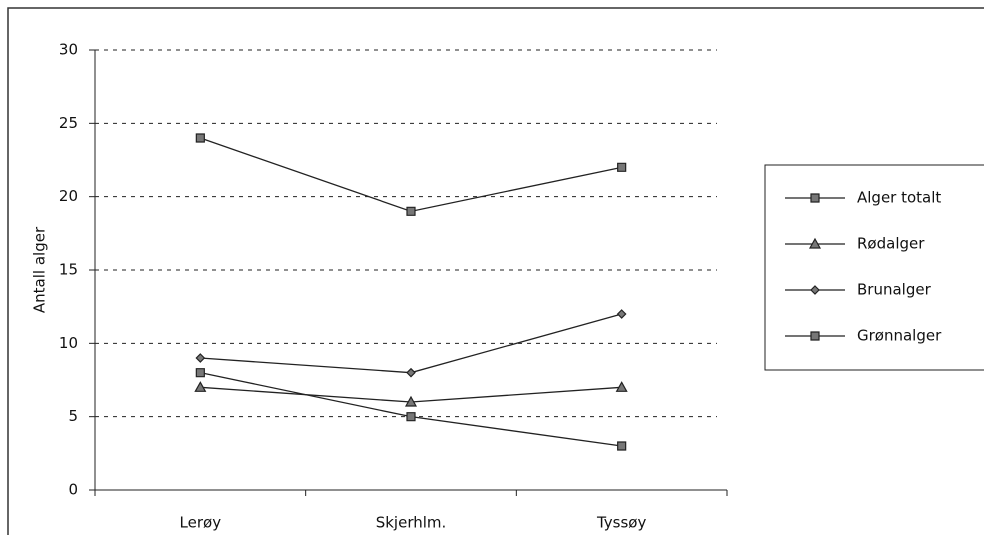  Describe the element at coordinates (891, 244) in the screenshot. I see `legend-label: Rødalger` at that location.